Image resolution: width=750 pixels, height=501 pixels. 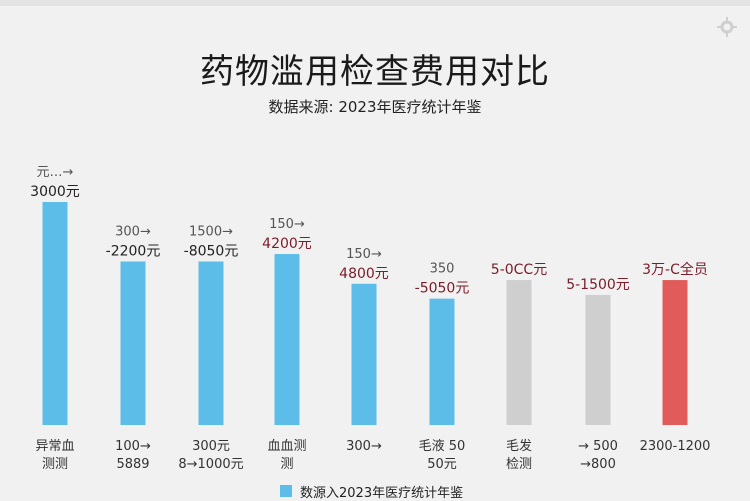 What do you see at coordinates (210, 464) in the screenshot?
I see `category-label-3-line-2: 8→1000元` at bounding box center [210, 464].